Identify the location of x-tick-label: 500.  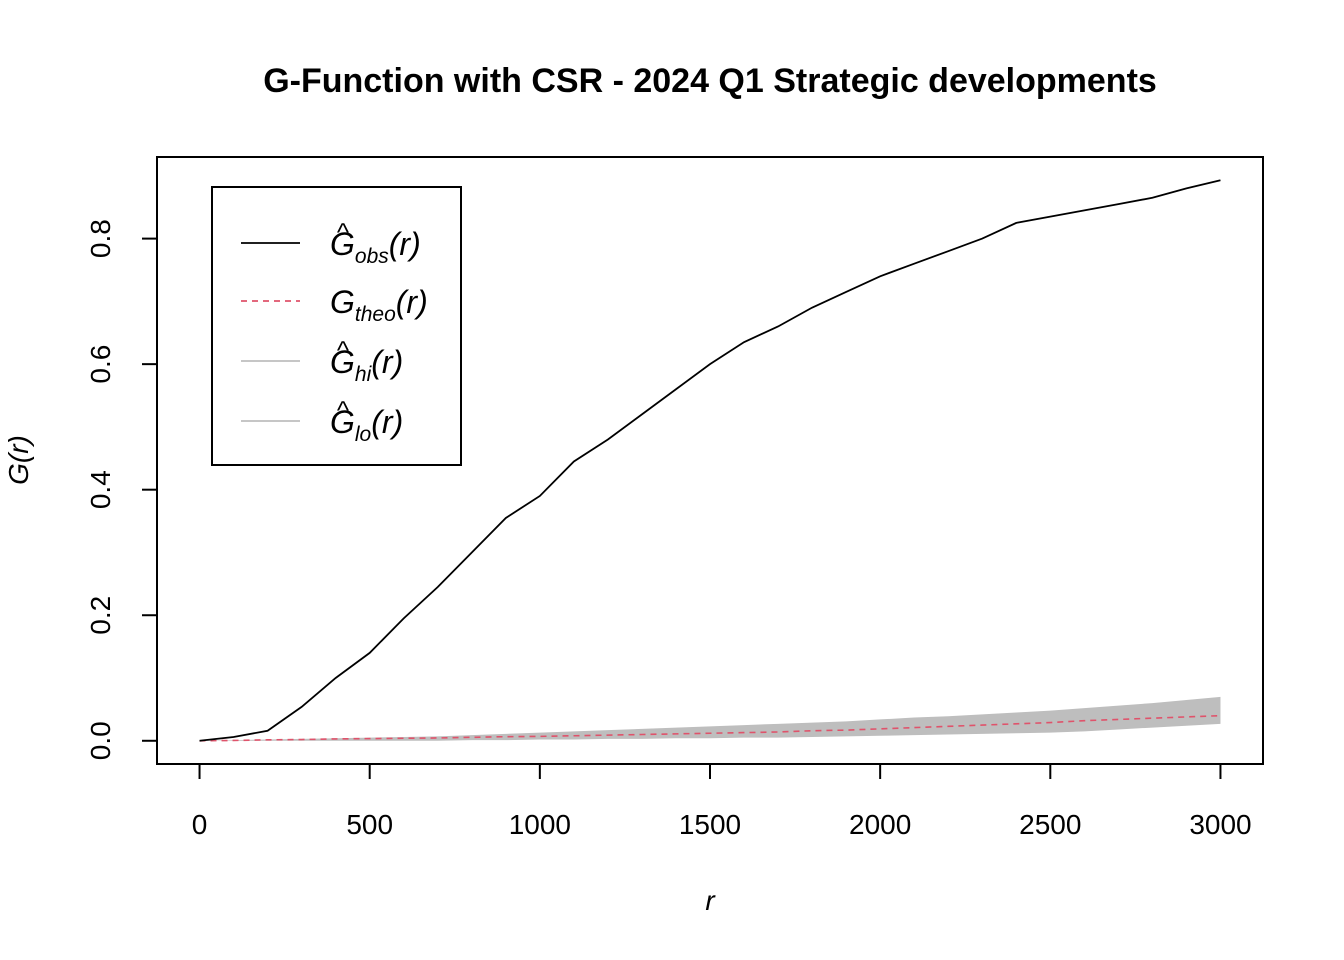
(369, 824).